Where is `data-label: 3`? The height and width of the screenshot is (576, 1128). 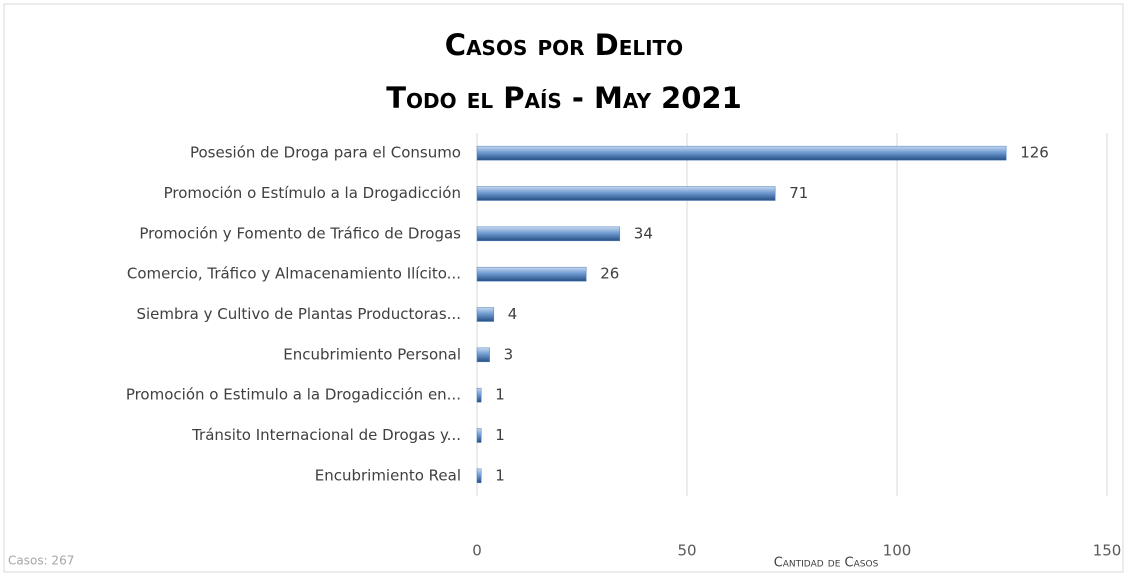
data-label: 3 is located at coordinates (509, 354).